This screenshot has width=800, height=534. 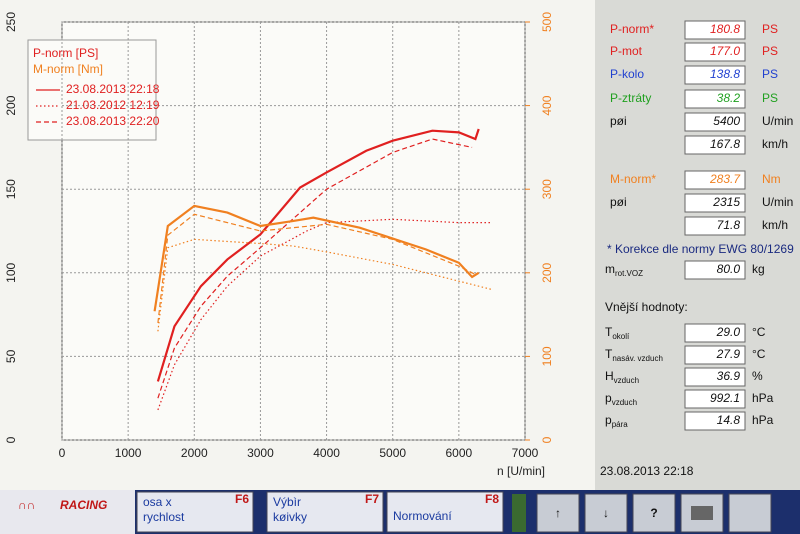 What do you see at coordinates (702, 513) in the screenshot?
I see `printer-icon` at bounding box center [702, 513].